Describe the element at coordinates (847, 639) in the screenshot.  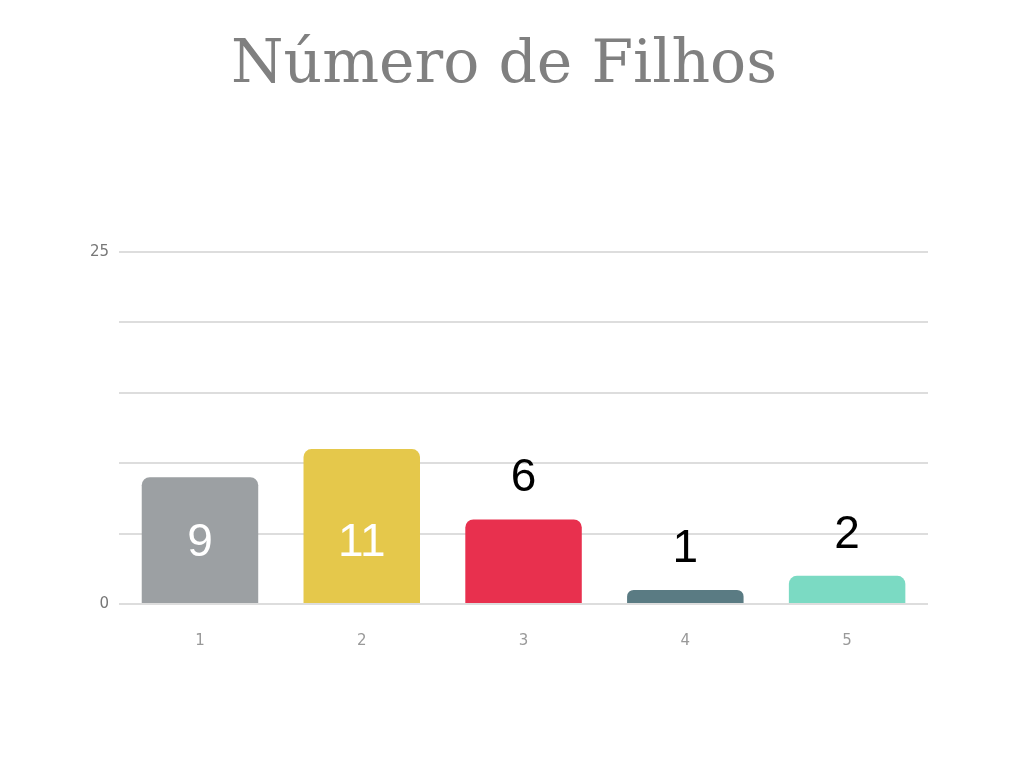
I see `x-tick-label: 5` at that location.